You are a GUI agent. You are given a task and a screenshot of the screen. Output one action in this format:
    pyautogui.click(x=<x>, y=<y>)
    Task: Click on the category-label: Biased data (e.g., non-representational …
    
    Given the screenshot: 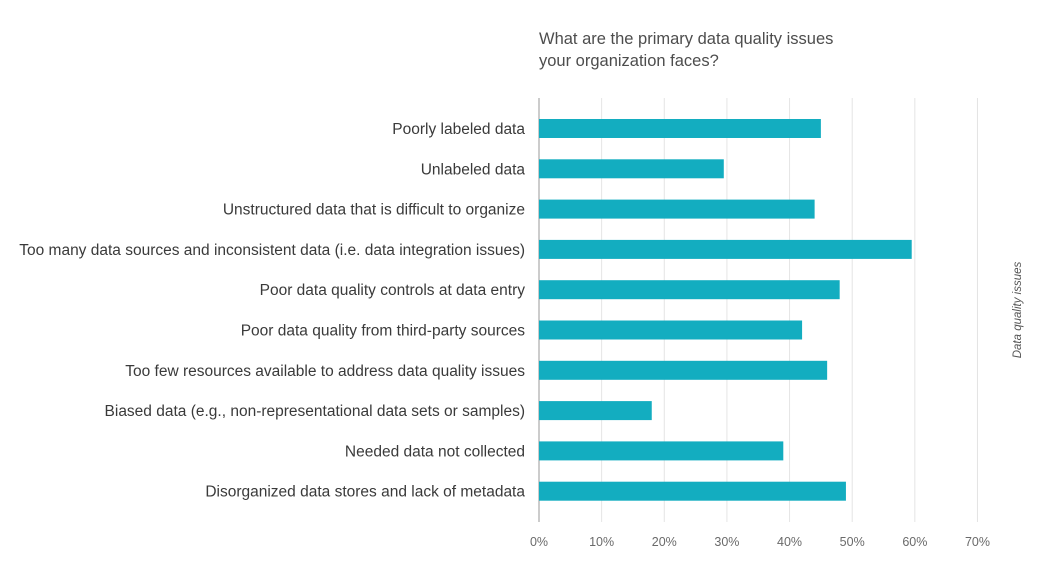 What is the action you would take?
    pyautogui.click(x=315, y=411)
    